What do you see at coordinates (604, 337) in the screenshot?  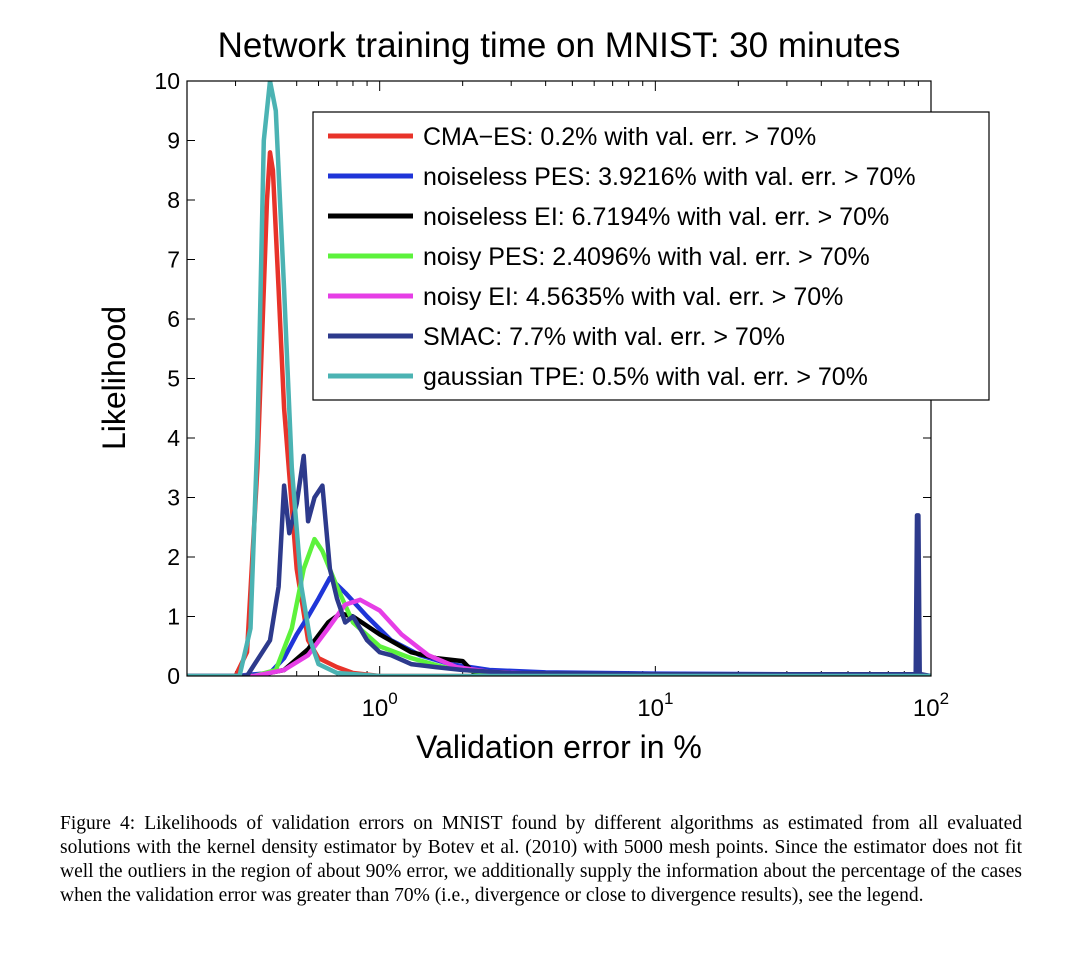 I see `legend-entry: SMAC: 7.7% with val. err. > 70%` at bounding box center [604, 337].